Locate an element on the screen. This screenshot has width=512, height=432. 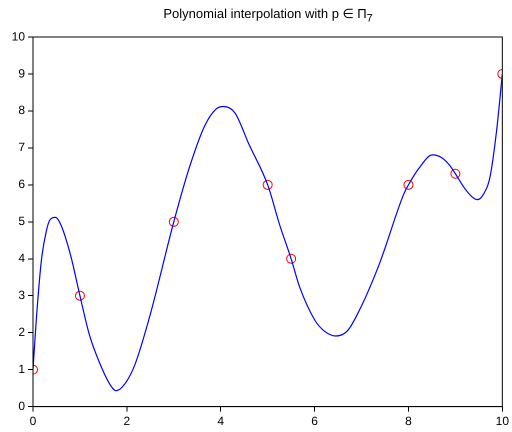
x-tick-label: 4 is located at coordinates (220, 421).